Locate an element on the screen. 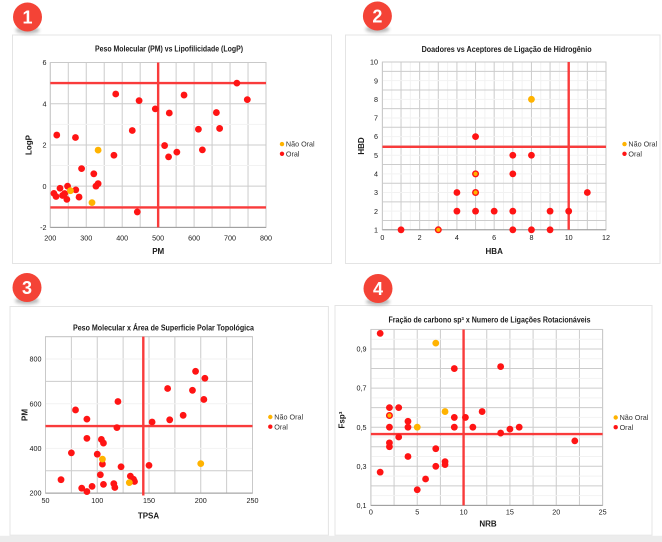  svg-text: 50 is located at coordinates (46, 500).